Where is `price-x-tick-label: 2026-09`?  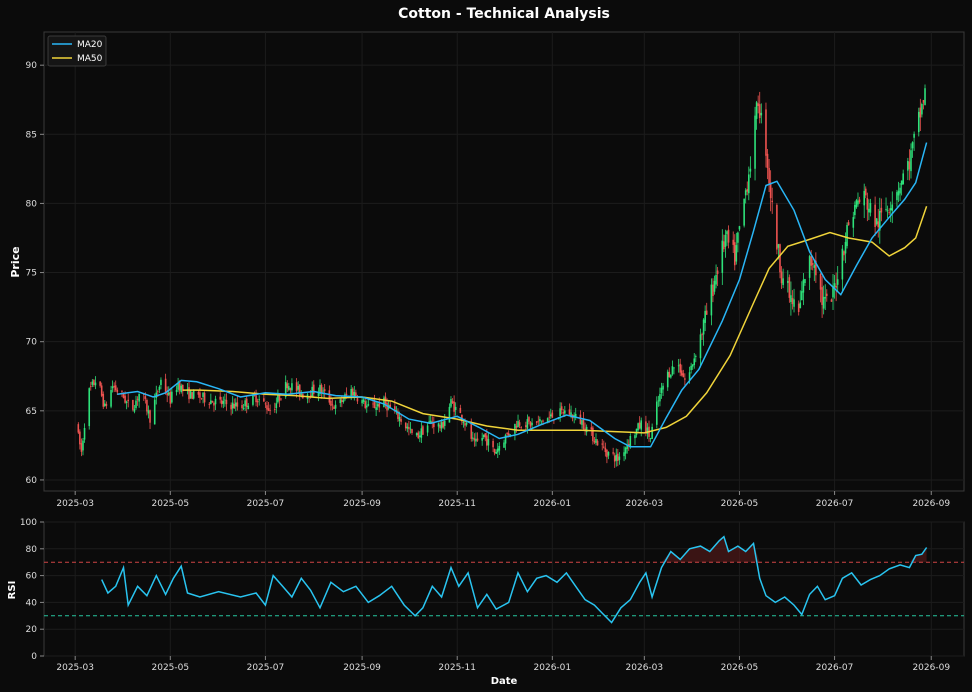 price-x-tick-label: 2026-09 is located at coordinates (931, 504).